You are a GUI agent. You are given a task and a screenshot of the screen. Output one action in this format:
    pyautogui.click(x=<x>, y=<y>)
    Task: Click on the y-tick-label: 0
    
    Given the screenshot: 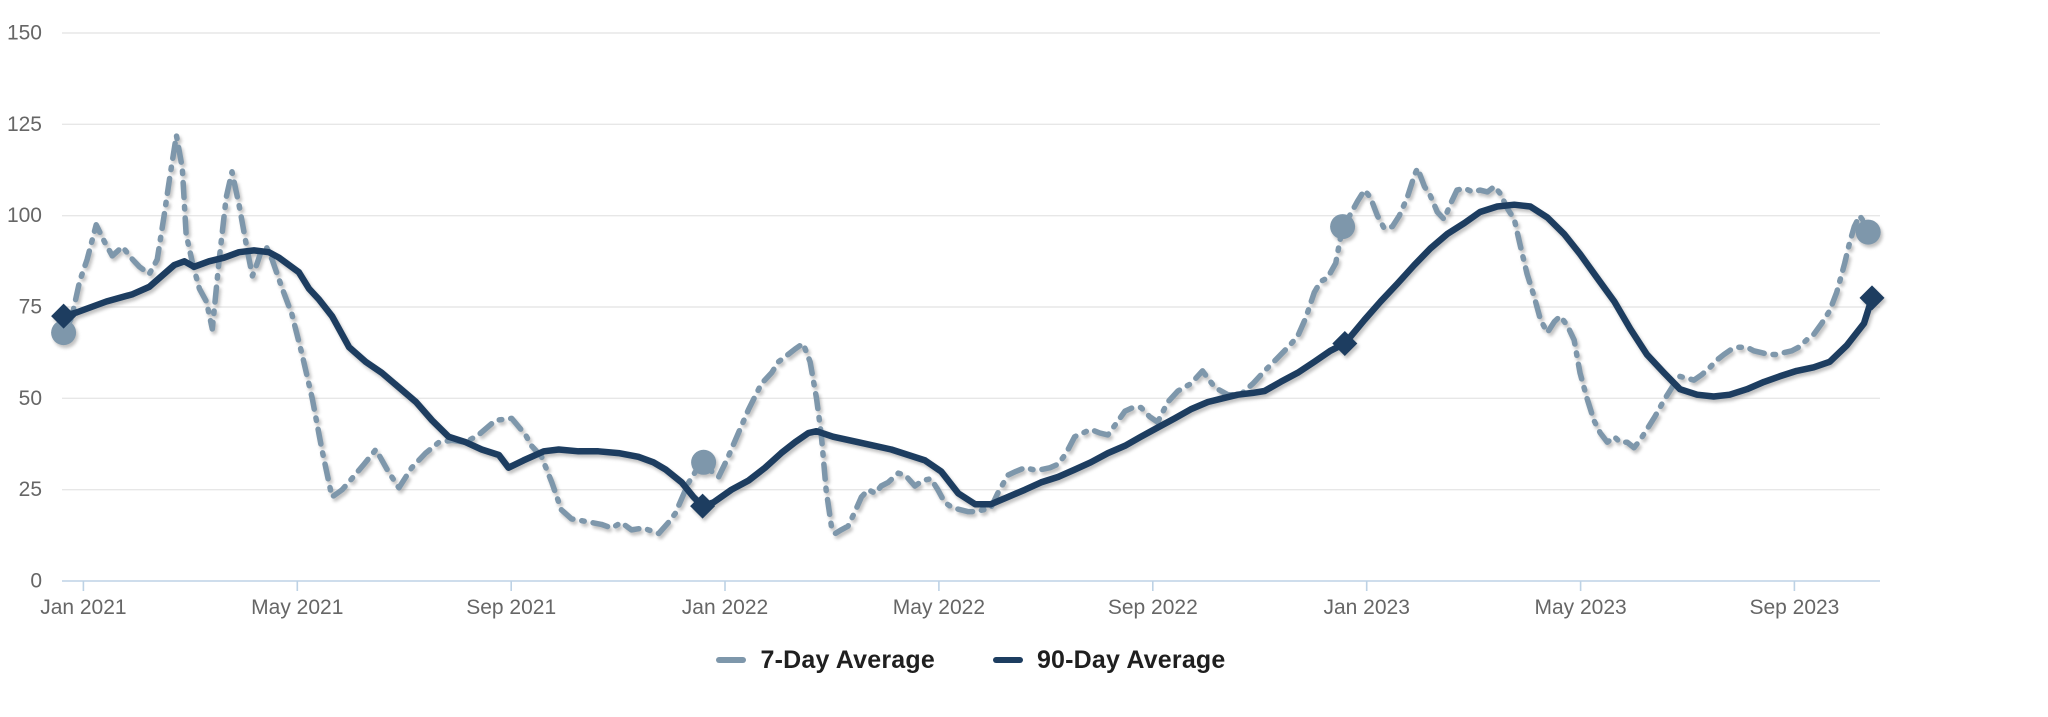 What is the action you would take?
    pyautogui.click(x=36, y=581)
    